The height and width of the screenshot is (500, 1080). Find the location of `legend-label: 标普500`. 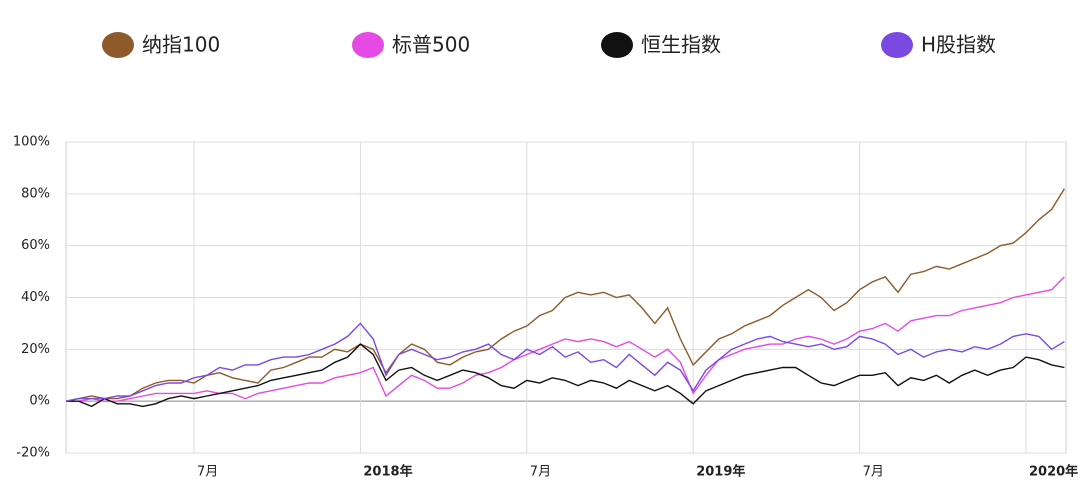

legend-label: 标普500 is located at coordinates (431, 45).